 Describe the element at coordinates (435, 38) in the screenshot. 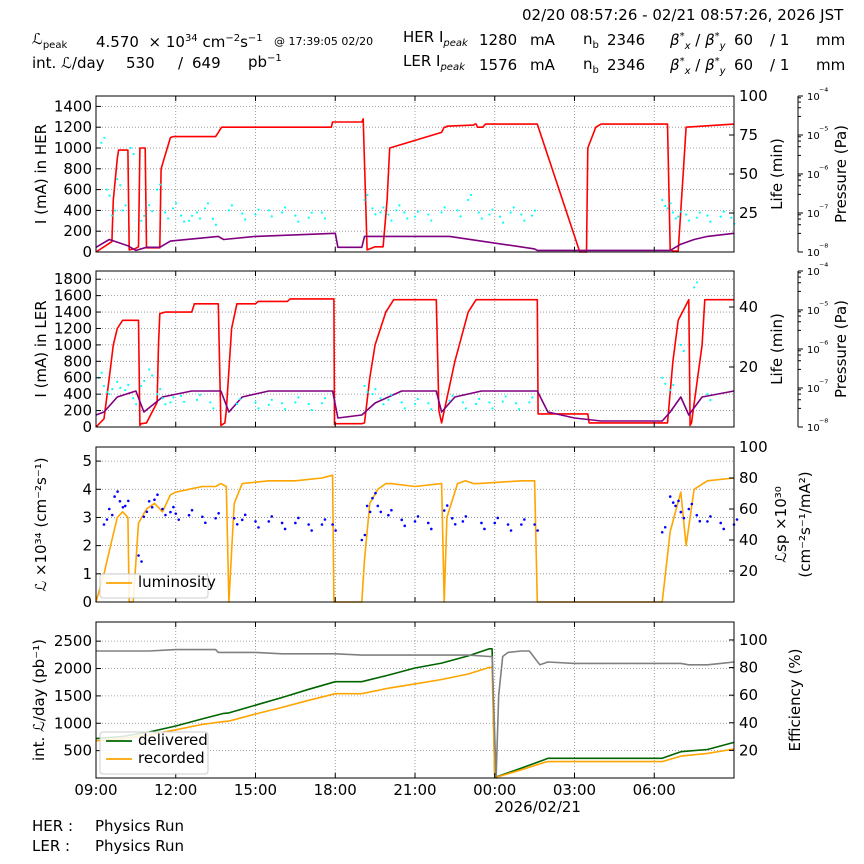

I see `her-peak-label: HER Ipeak` at that location.